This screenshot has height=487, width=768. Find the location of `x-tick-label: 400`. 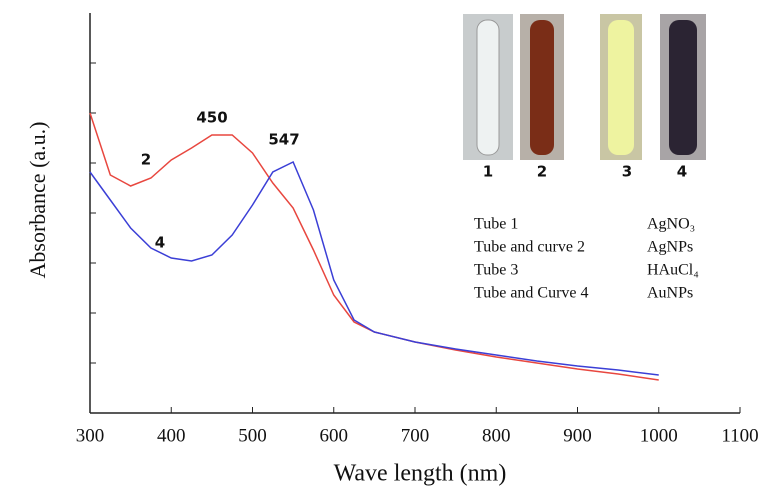

x-tick-label: 400 is located at coordinates (171, 435).